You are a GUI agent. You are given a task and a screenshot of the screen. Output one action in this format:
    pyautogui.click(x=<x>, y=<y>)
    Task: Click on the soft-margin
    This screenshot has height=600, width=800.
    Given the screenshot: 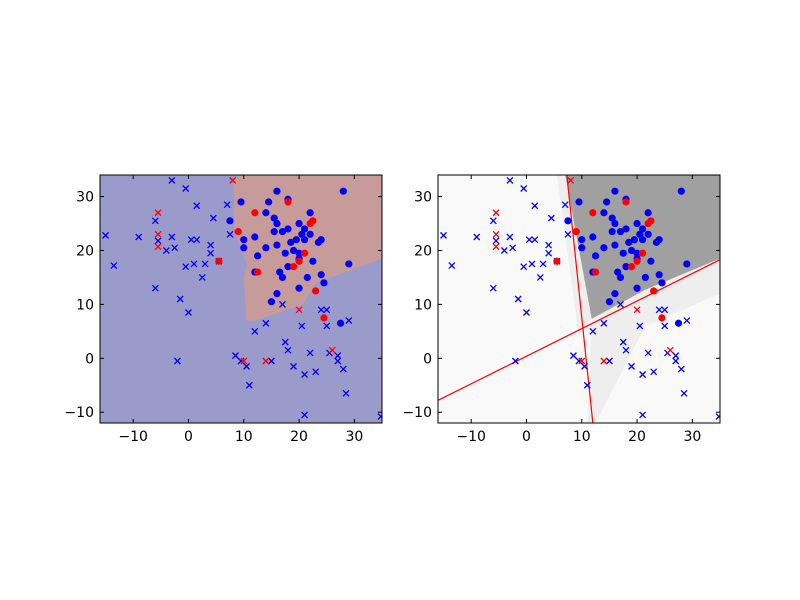 What is the action you would take?
    pyautogui.click(x=653, y=340)
    